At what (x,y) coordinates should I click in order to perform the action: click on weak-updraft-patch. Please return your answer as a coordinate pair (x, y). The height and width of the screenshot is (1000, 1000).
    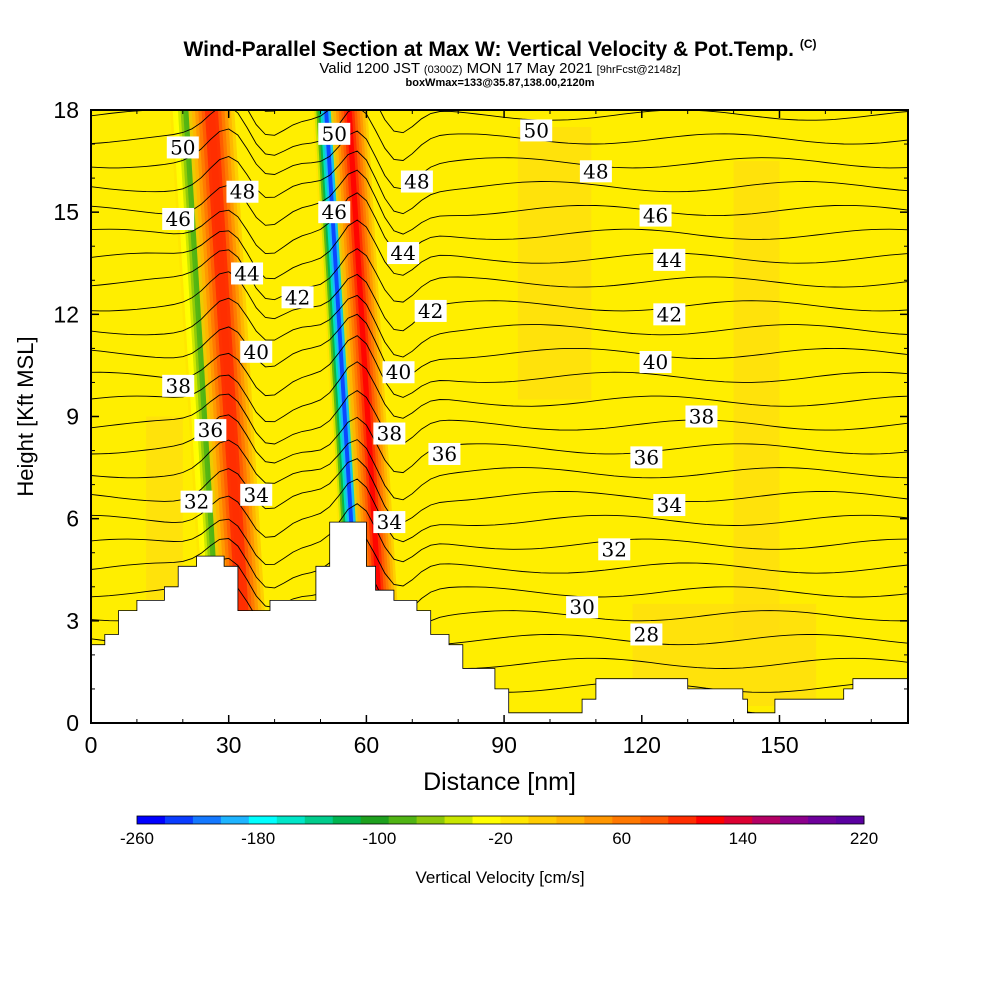
    Looking at the image, I should click on (756, 399).